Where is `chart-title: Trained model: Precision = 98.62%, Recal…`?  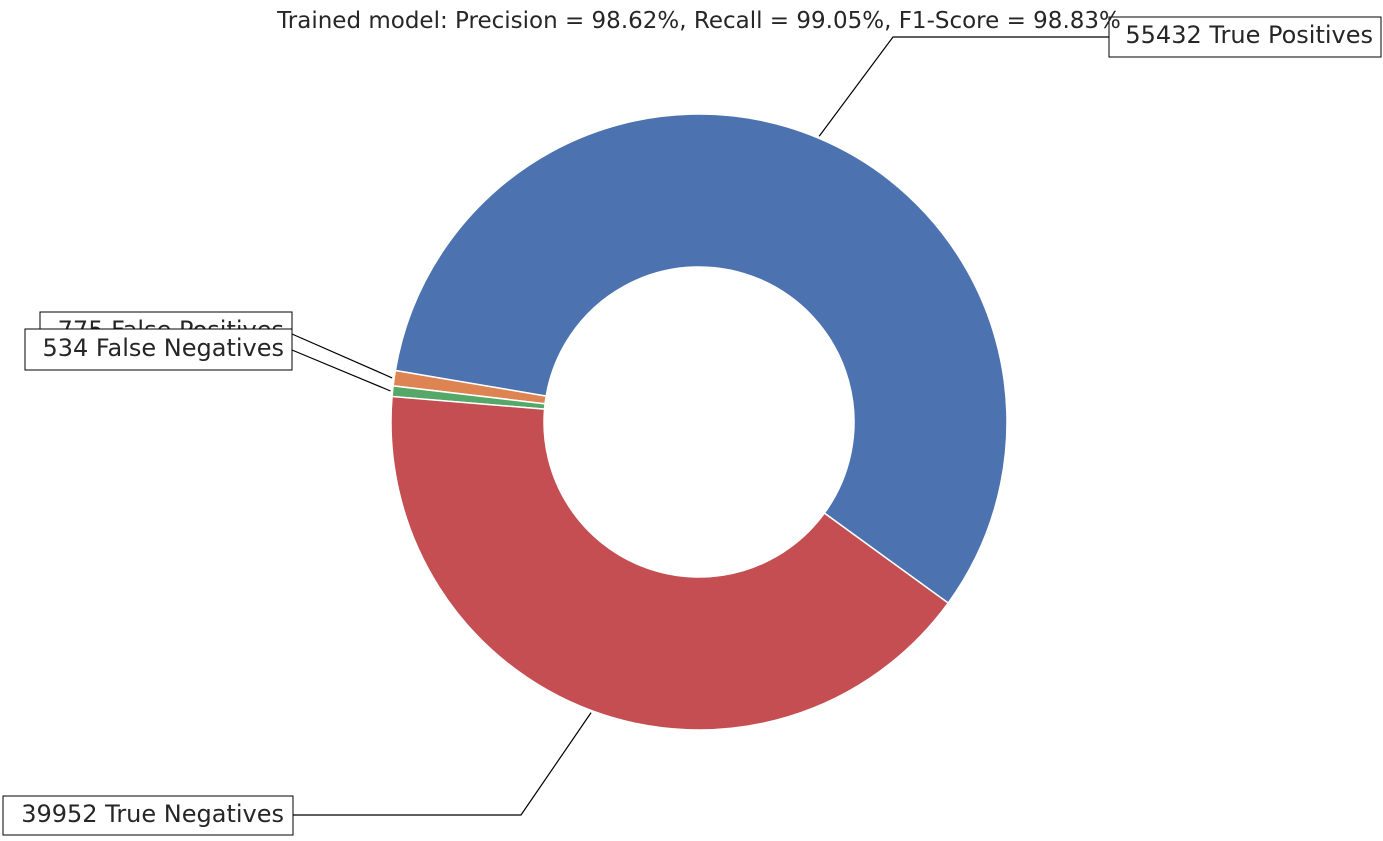 chart-title: Trained model: Precision = 98.62%, Recal… is located at coordinates (698, 21).